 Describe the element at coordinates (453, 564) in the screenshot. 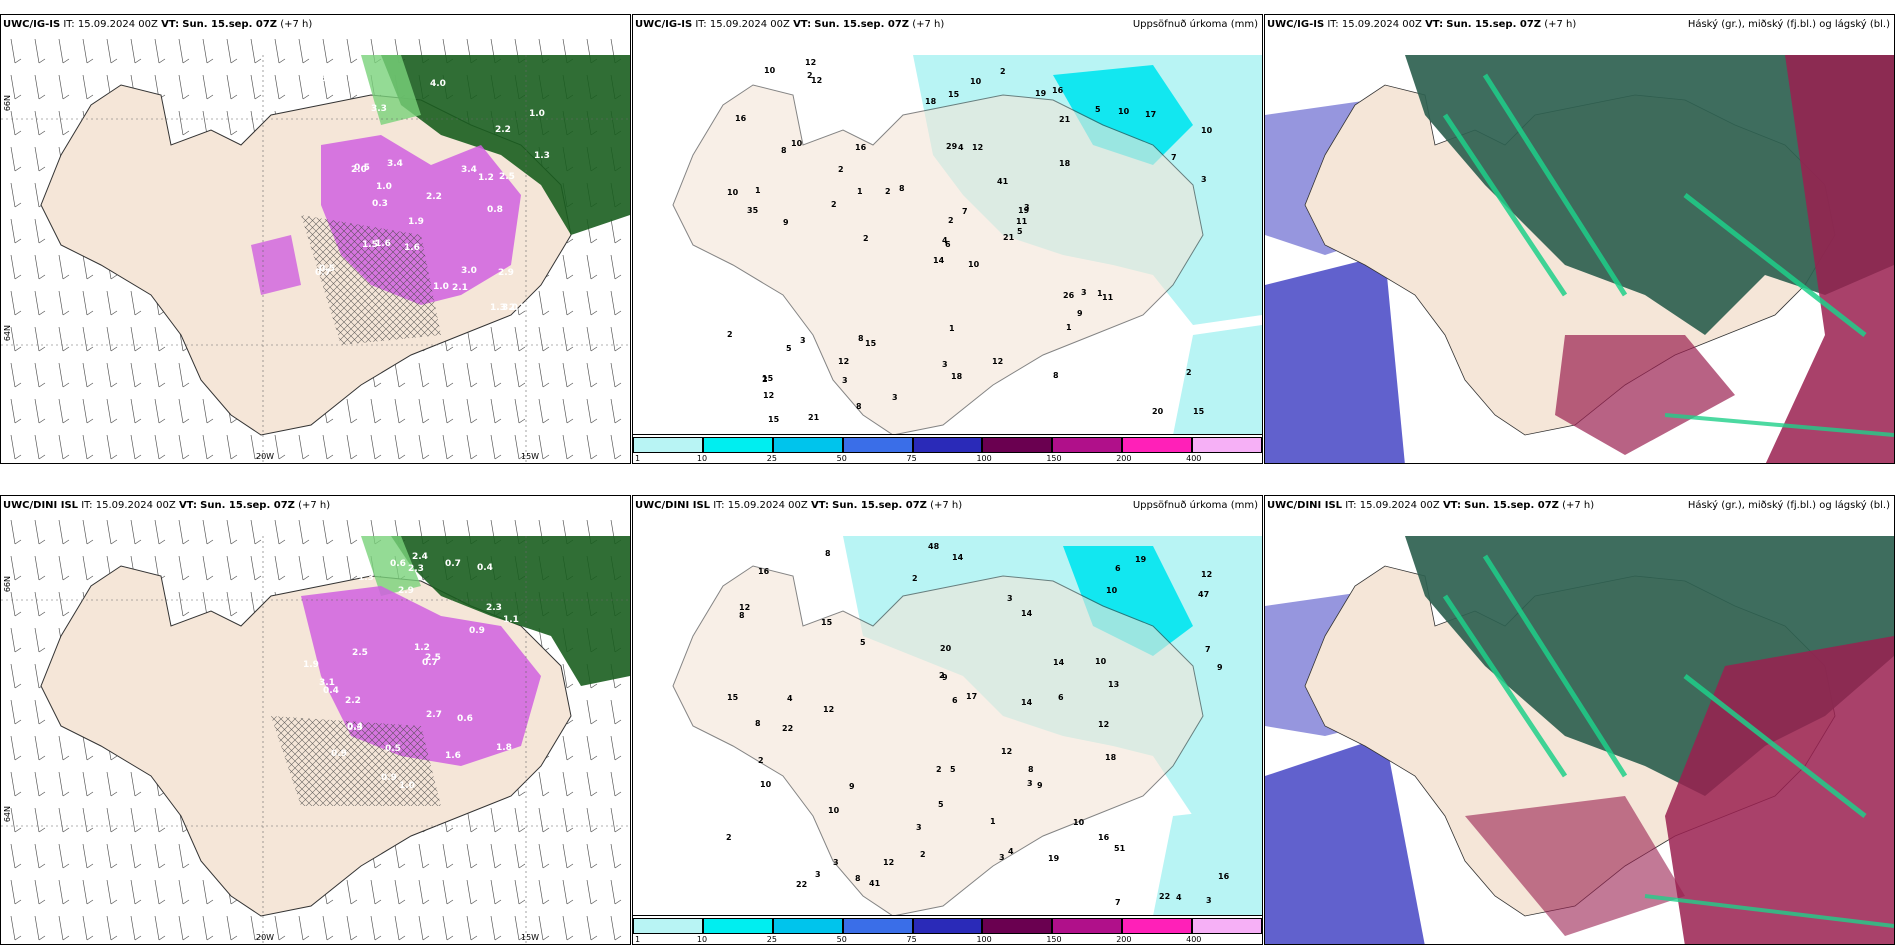

I see `snow-value: 0.7` at that location.